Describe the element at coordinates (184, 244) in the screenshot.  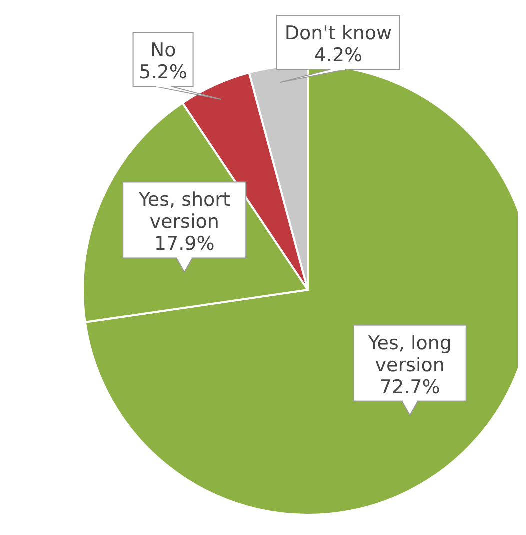
I see `data-label: 17.9%` at that location.